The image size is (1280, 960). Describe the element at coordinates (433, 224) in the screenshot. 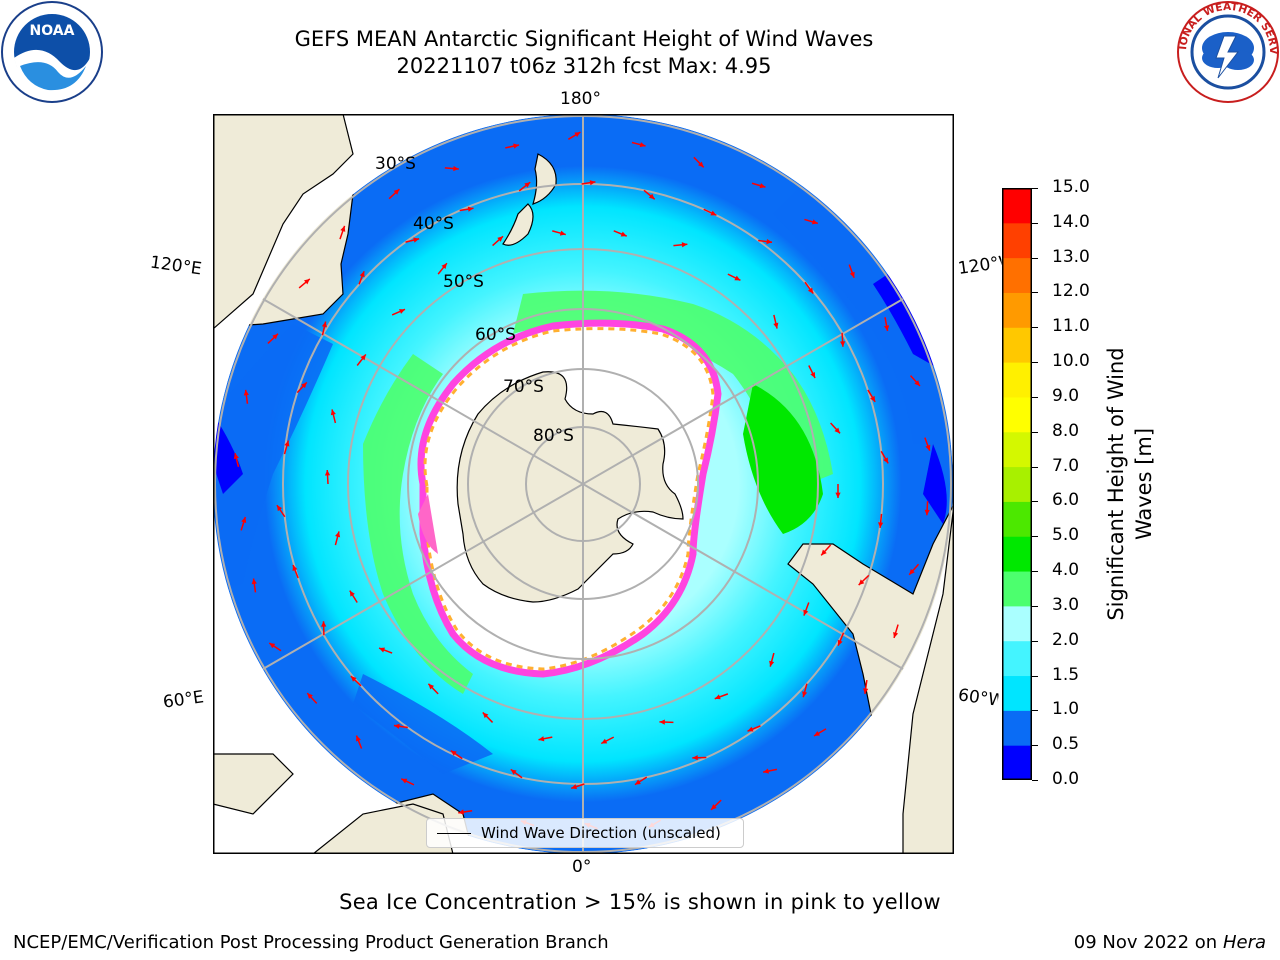

I see `lat-label-40s: 40°S` at that location.